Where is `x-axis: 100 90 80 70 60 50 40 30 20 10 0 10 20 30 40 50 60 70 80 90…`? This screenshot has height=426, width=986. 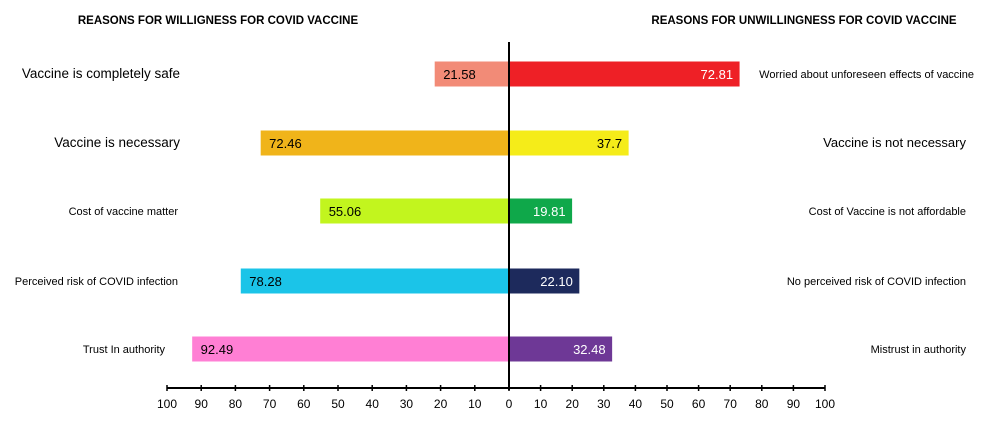
x-axis: 100 90 80 70 60 50 40 30 20 10 0 10 20 30 40 50 60 70 80 90… is located at coordinates (496, 398).